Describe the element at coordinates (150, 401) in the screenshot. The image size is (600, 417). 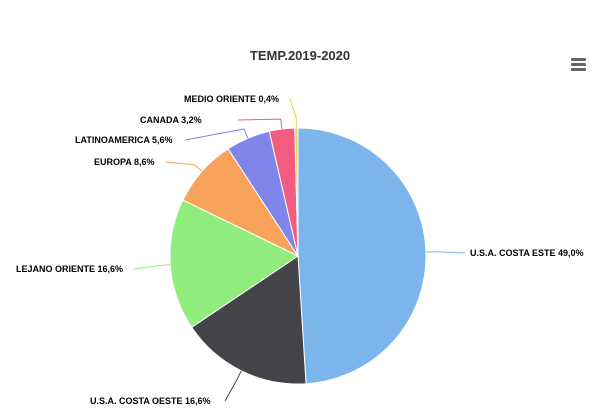
I see `data-label: U.S.A. COSTA OESTE 16,6%` at that location.